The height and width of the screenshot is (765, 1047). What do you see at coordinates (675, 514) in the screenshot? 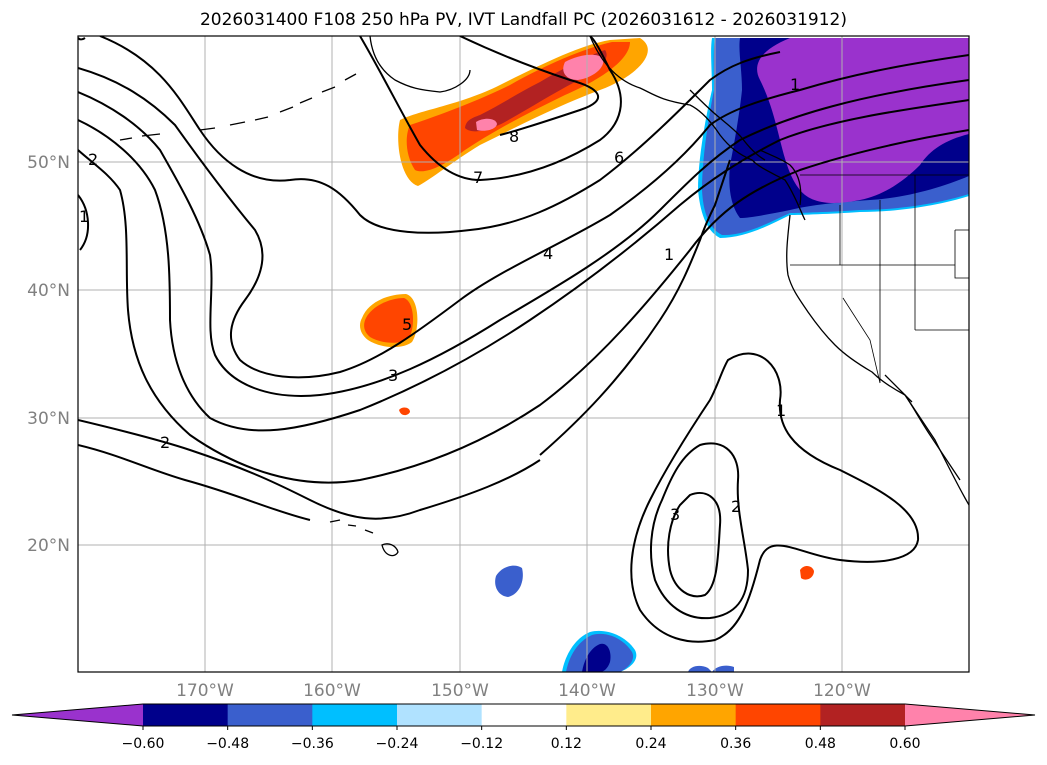
I see `contour-label-3-east: 3` at bounding box center [675, 514].